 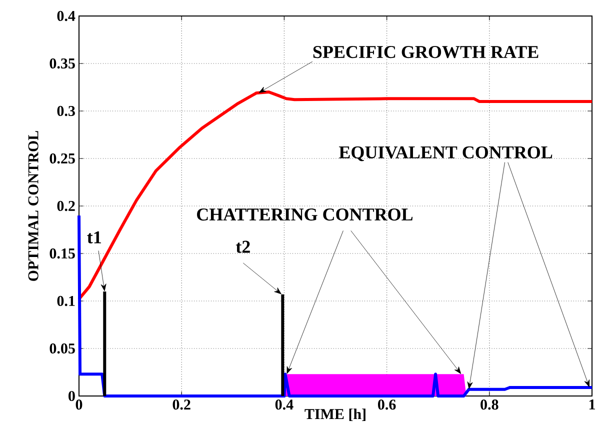 What do you see at coordinates (62, 158) in the screenshot?
I see `y-tick-label: 0.25` at bounding box center [62, 158].